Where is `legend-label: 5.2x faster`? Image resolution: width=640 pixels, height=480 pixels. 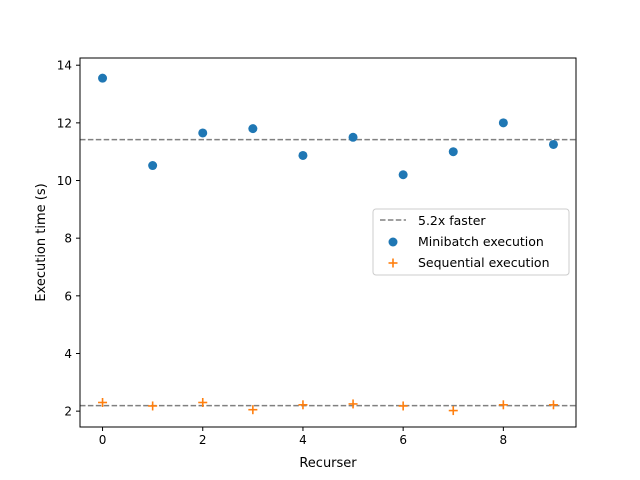 legend-label: 5.2x faster is located at coordinates (452, 220).